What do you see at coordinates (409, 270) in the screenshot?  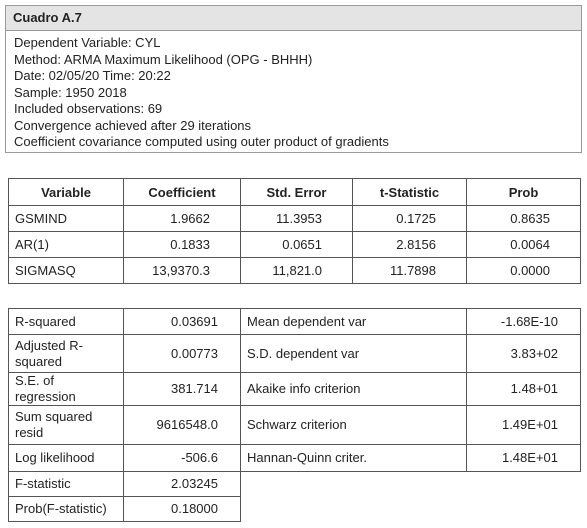 I see `cell-value: 11.7898` at bounding box center [409, 270].